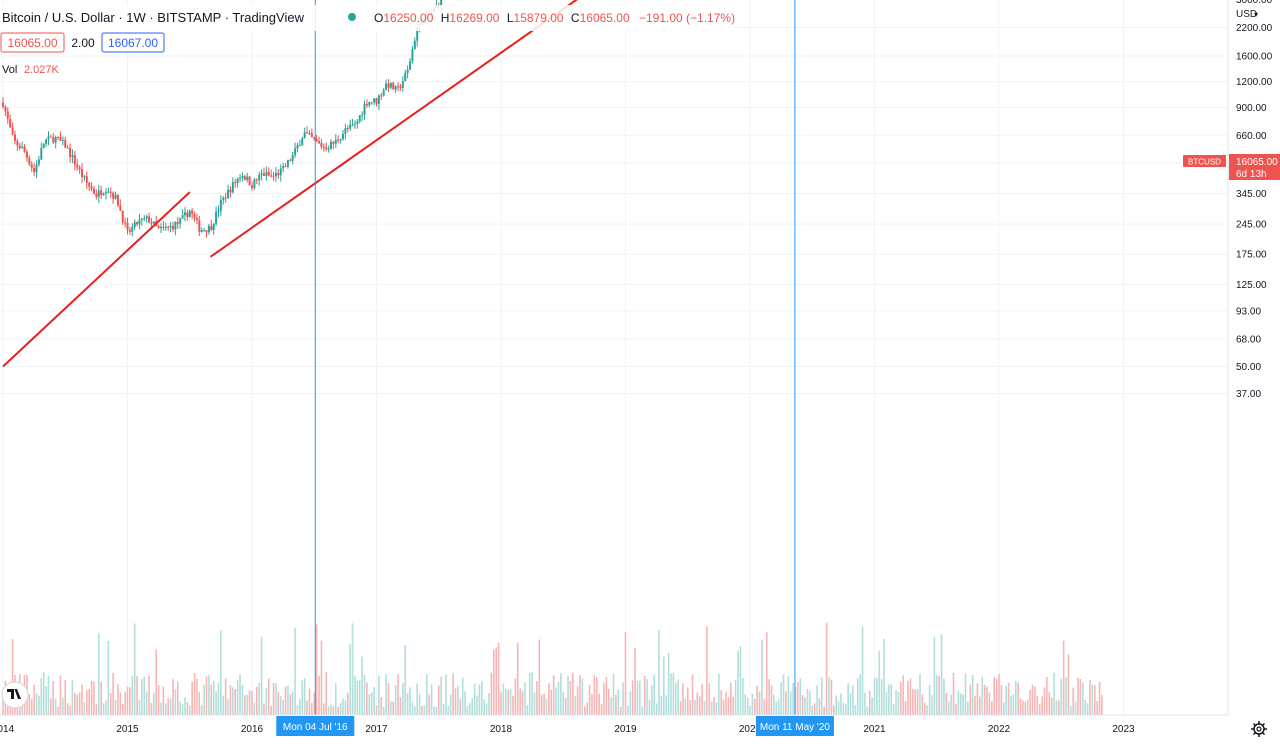 This screenshot has height=745, width=1280. Describe the element at coordinates (1256, 14) in the screenshot. I see `chevron-down-icon: ▾` at that location.